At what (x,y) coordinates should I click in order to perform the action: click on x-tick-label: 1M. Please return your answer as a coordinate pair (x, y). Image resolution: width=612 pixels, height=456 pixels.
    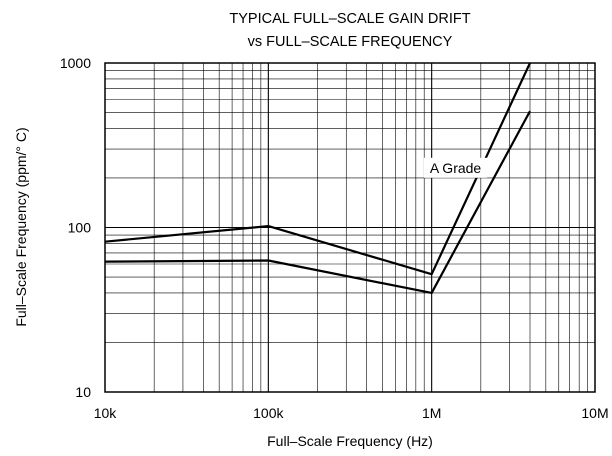
    Looking at the image, I should click on (431, 413).